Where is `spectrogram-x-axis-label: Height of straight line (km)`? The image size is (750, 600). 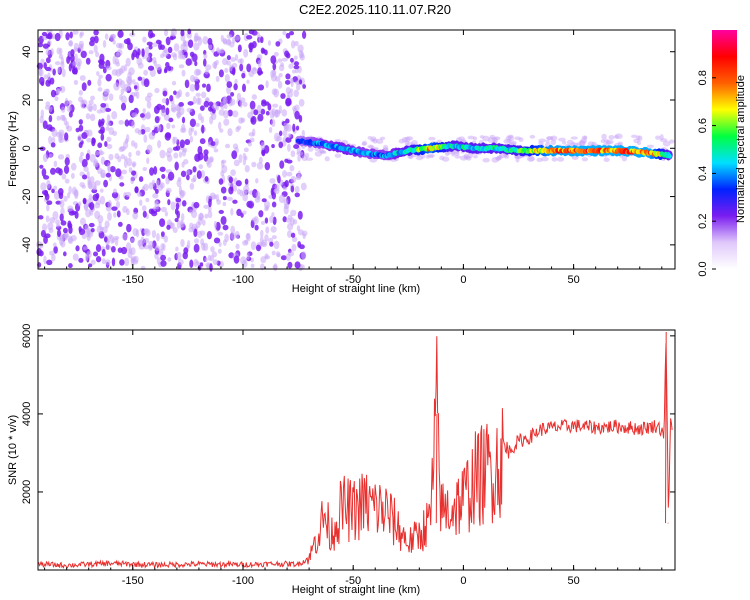
spectrogram-x-axis-label: Height of straight line (km) is located at coordinates (356, 289).